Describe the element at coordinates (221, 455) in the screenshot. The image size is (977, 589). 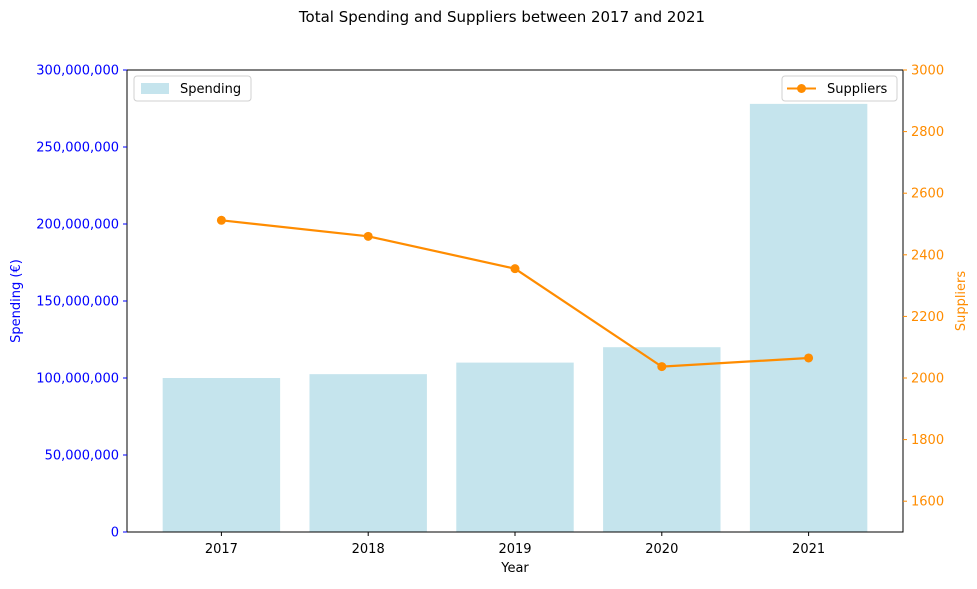
I see `bar-spending-2017` at that location.